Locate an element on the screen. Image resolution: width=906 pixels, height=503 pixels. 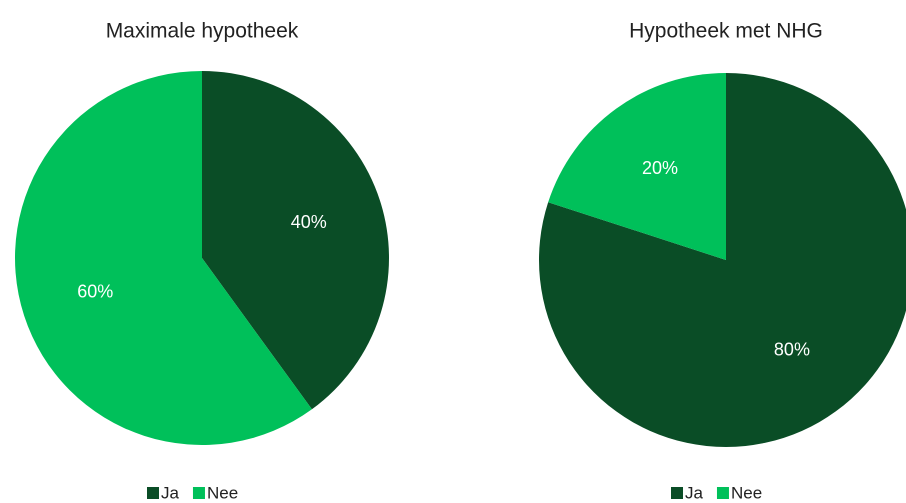
value-label: 80% is located at coordinates (792, 350).